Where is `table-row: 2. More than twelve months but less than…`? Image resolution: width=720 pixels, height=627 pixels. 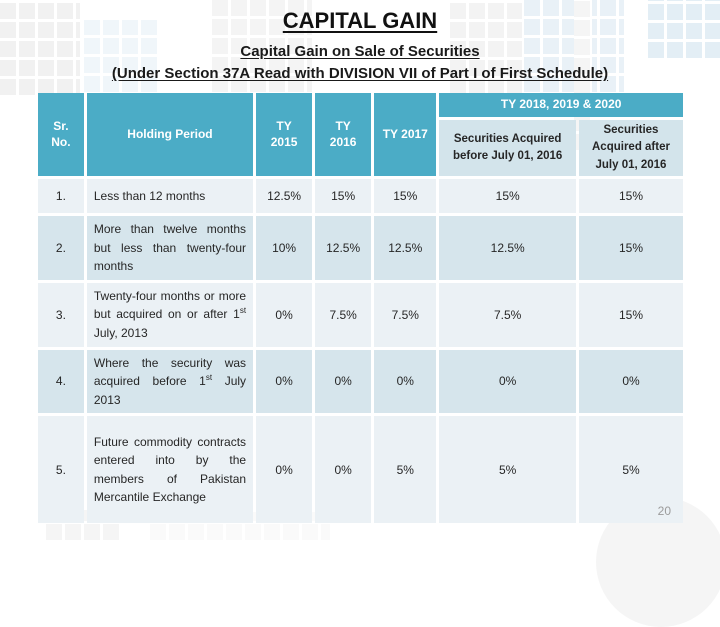
table-row: 2. More than twelve months but less than… is located at coordinates (360, 248).